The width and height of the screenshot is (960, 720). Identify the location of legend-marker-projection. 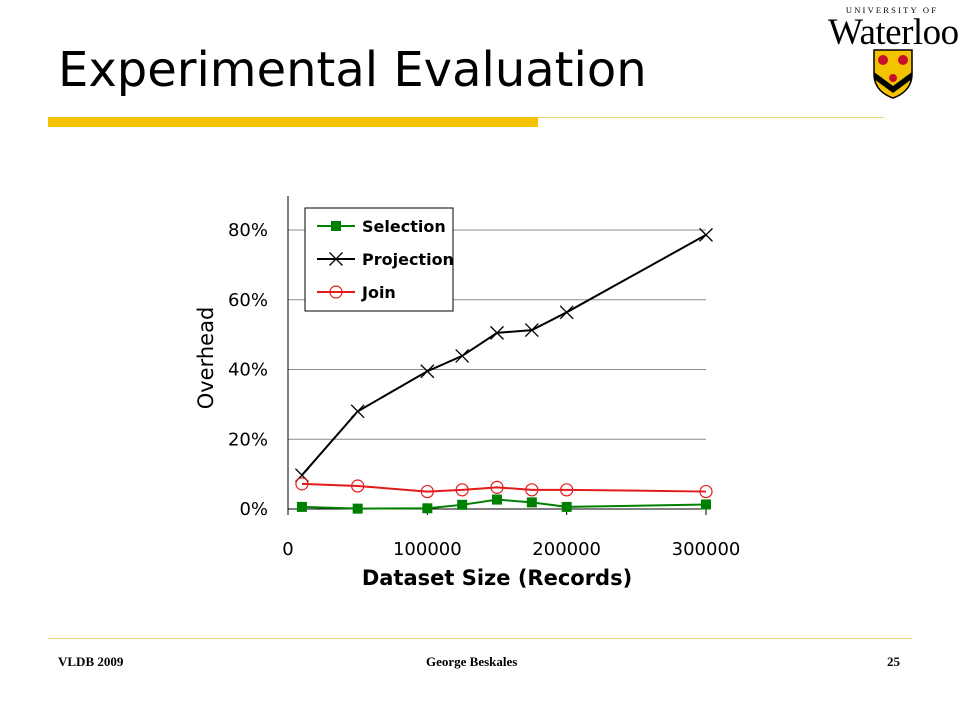
(336, 259).